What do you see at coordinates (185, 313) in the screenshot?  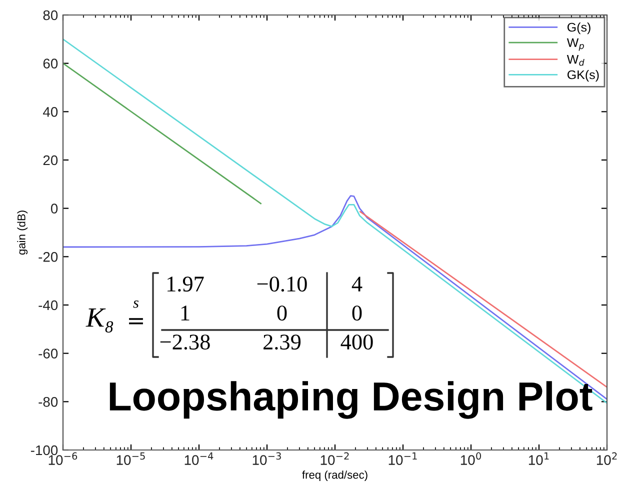 I see `annotation: 1` at bounding box center [185, 313].